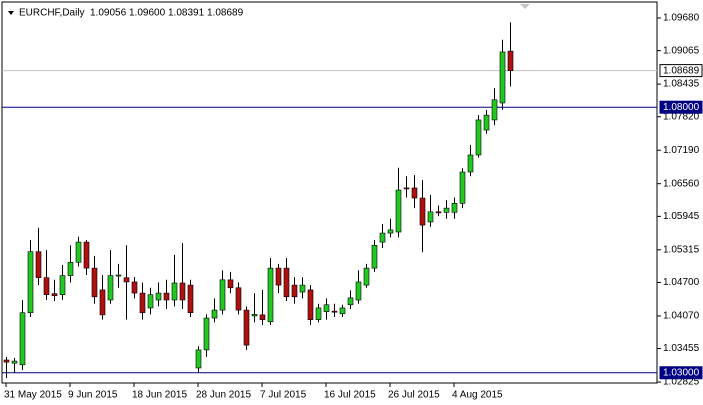  I want to click on x-tick-label: 7 Jul 2015, so click(283, 395).